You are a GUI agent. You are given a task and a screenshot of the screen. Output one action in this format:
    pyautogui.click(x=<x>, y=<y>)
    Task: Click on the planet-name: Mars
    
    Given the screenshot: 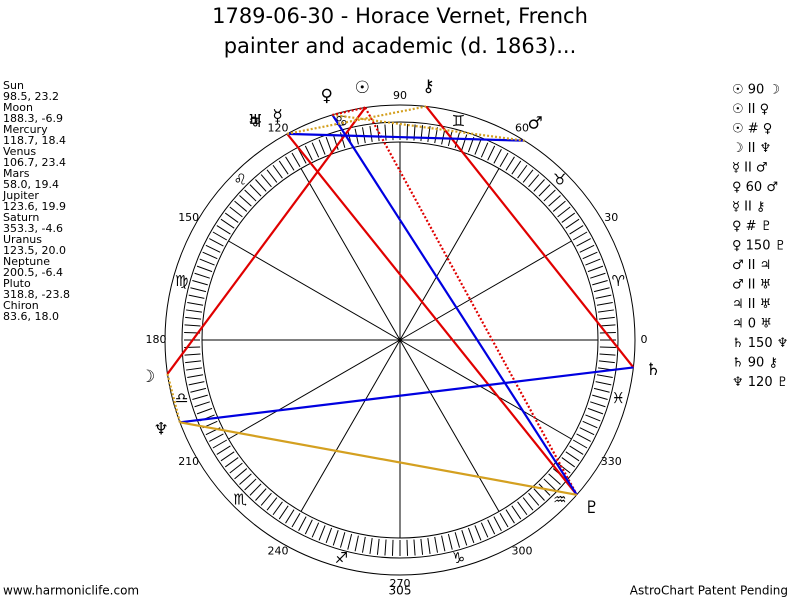 What is the action you would take?
    pyautogui.click(x=16, y=173)
    